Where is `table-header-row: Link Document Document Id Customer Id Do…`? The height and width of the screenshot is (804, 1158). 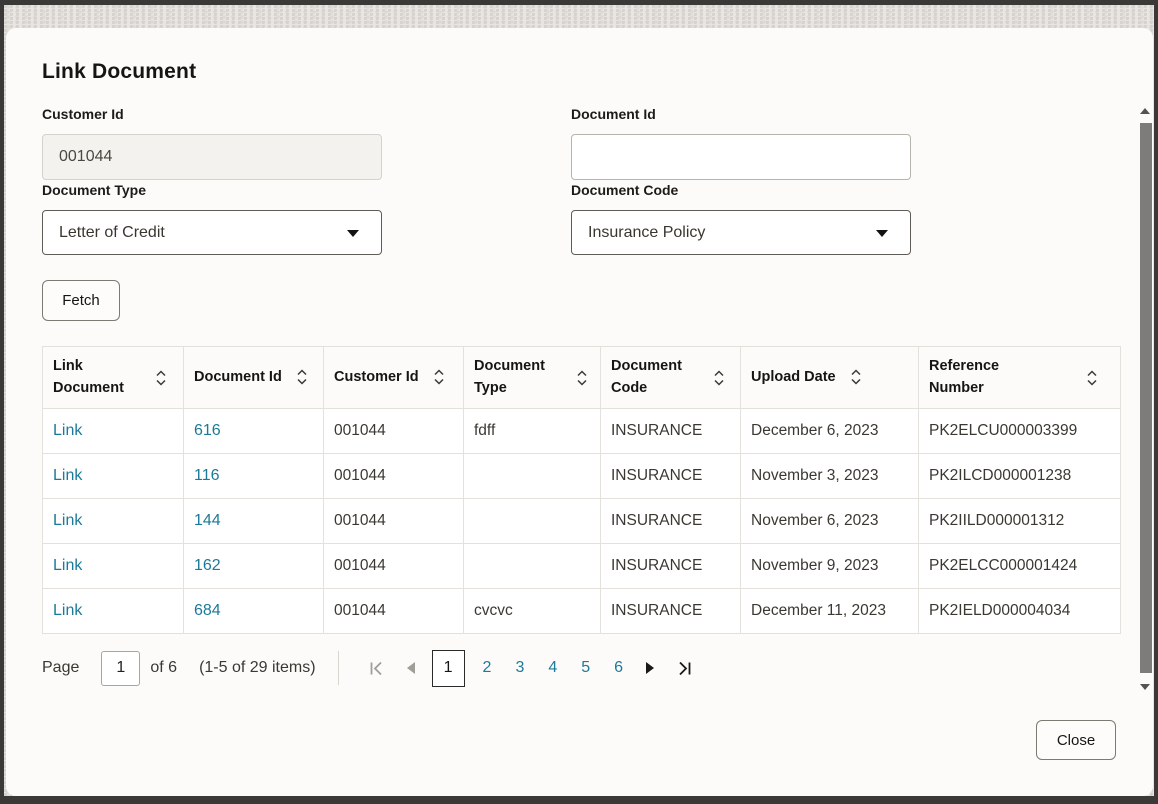 table-header-row: Link Document Document Id Customer Id Do… is located at coordinates (581, 377).